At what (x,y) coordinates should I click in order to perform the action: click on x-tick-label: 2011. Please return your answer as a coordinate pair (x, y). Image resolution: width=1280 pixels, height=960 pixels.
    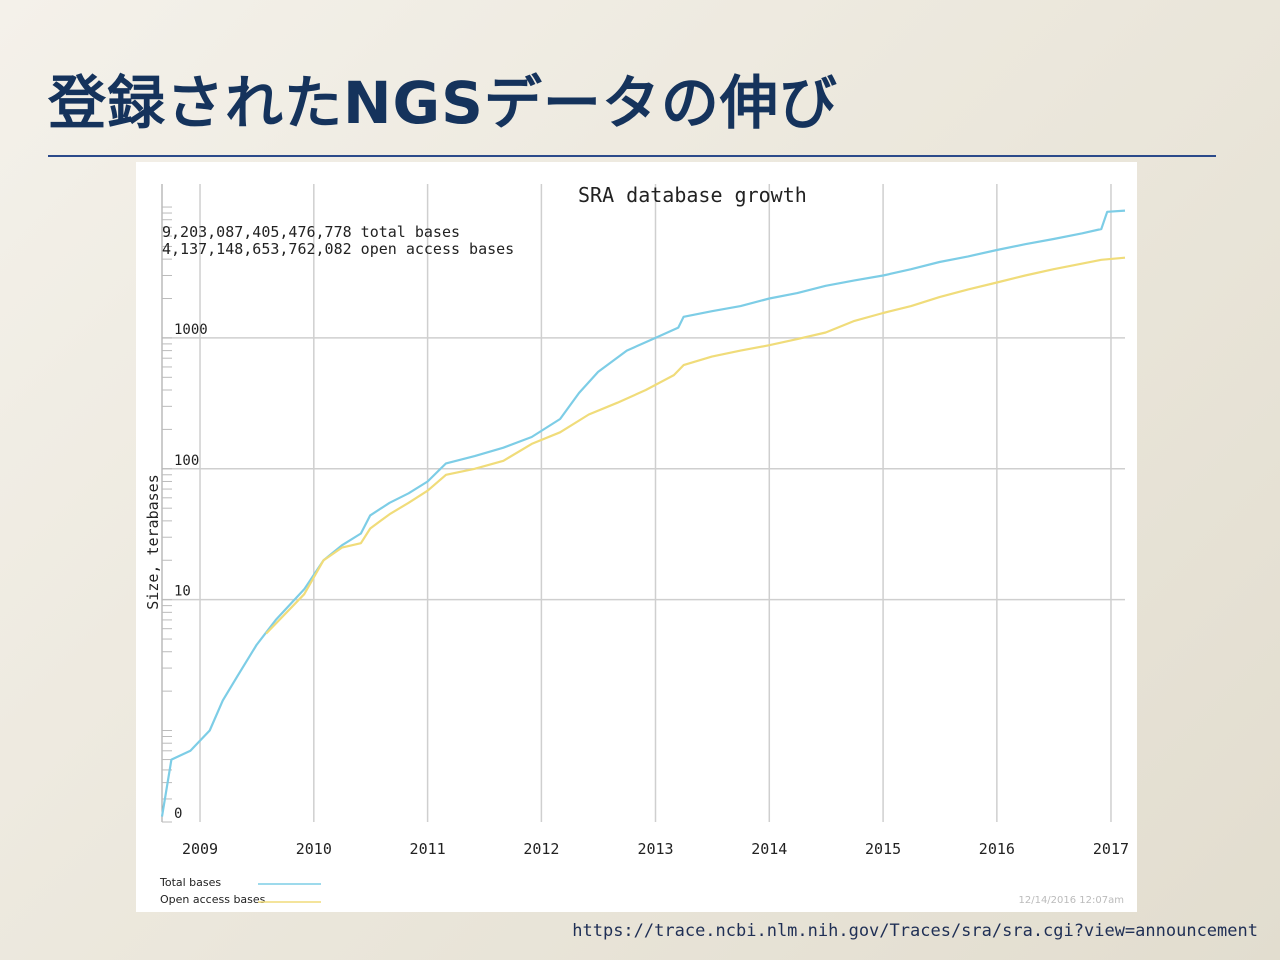
    Looking at the image, I should click on (428, 849).